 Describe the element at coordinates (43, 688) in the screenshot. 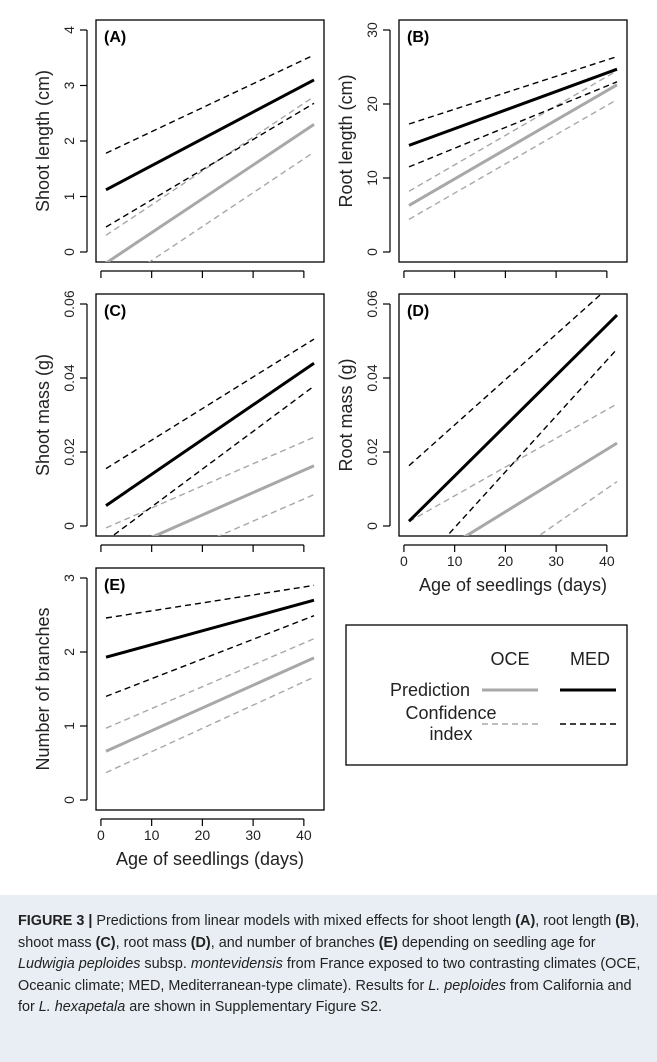

I see `y-axis-title: Number of branches` at that location.